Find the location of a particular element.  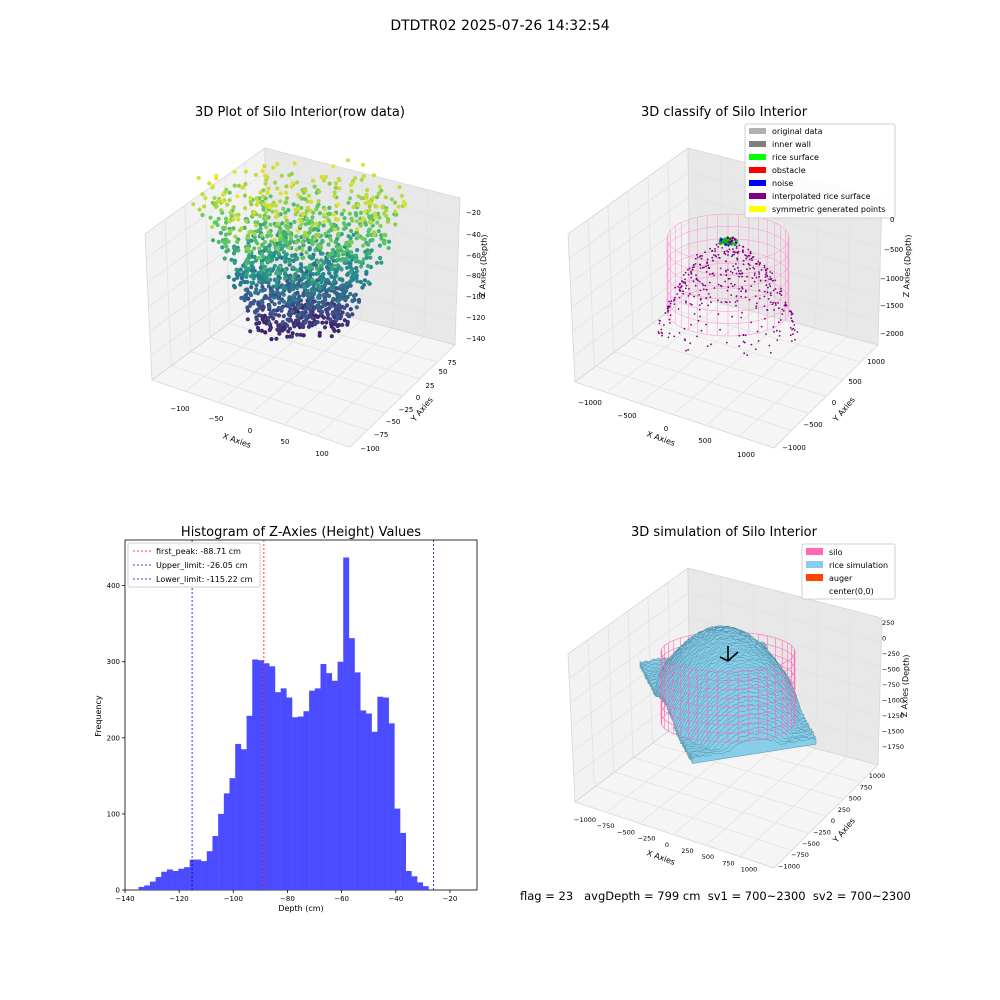

figure-suptitle: DTDTR02 2025-07-26 14:32:54 is located at coordinates (500, 26).